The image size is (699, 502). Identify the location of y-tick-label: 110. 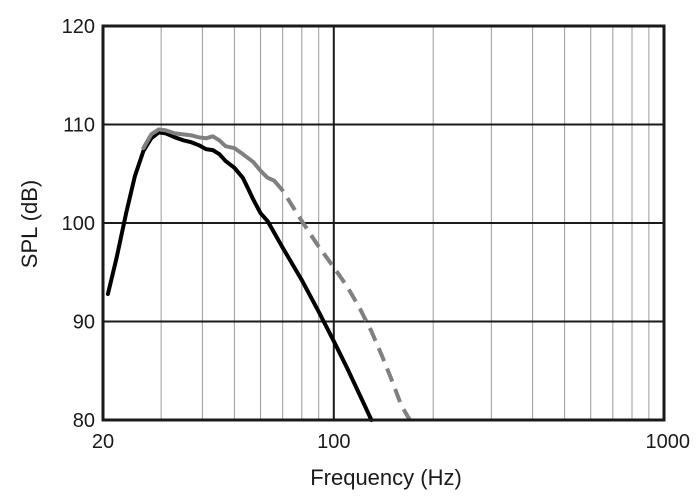
(79, 126).